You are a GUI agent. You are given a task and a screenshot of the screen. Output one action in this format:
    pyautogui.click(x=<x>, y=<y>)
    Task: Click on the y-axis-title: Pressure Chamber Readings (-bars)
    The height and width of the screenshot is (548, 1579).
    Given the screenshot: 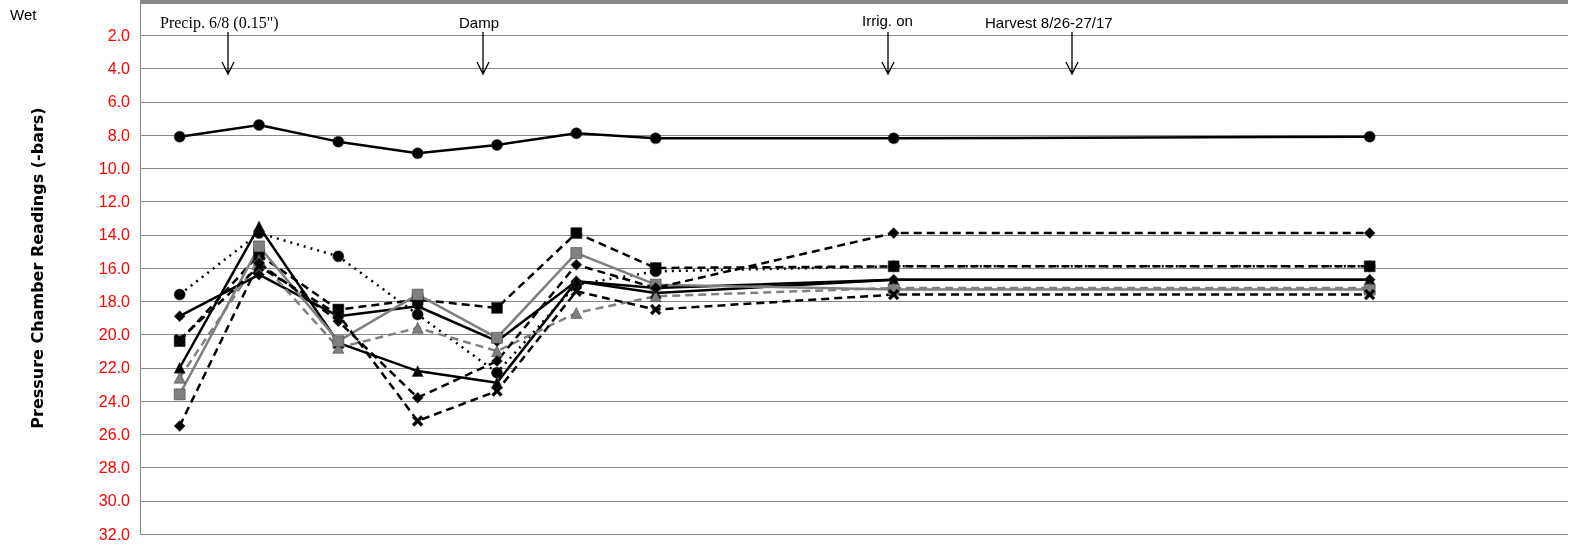 What is the action you would take?
    pyautogui.click(x=37, y=268)
    